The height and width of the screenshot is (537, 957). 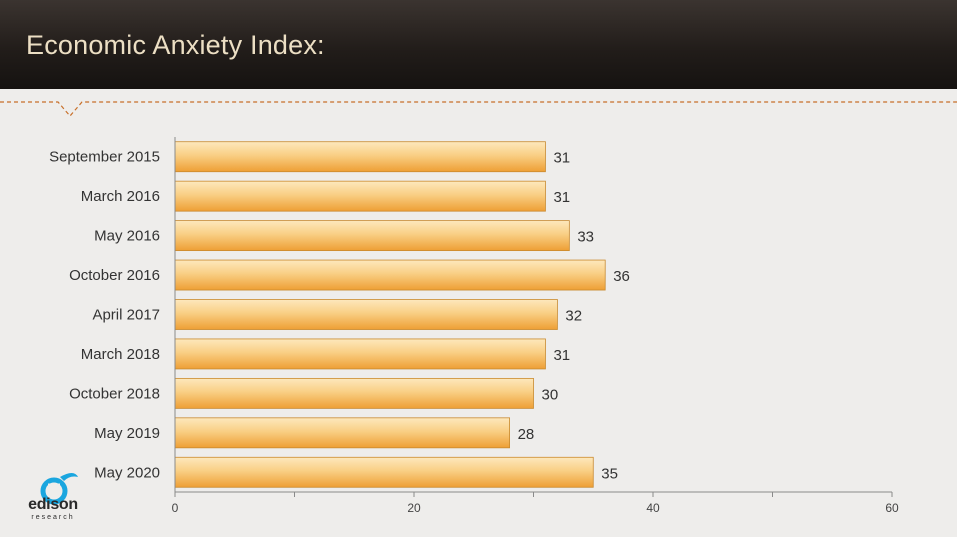 I want to click on category-label: October 2018, so click(x=114, y=393).